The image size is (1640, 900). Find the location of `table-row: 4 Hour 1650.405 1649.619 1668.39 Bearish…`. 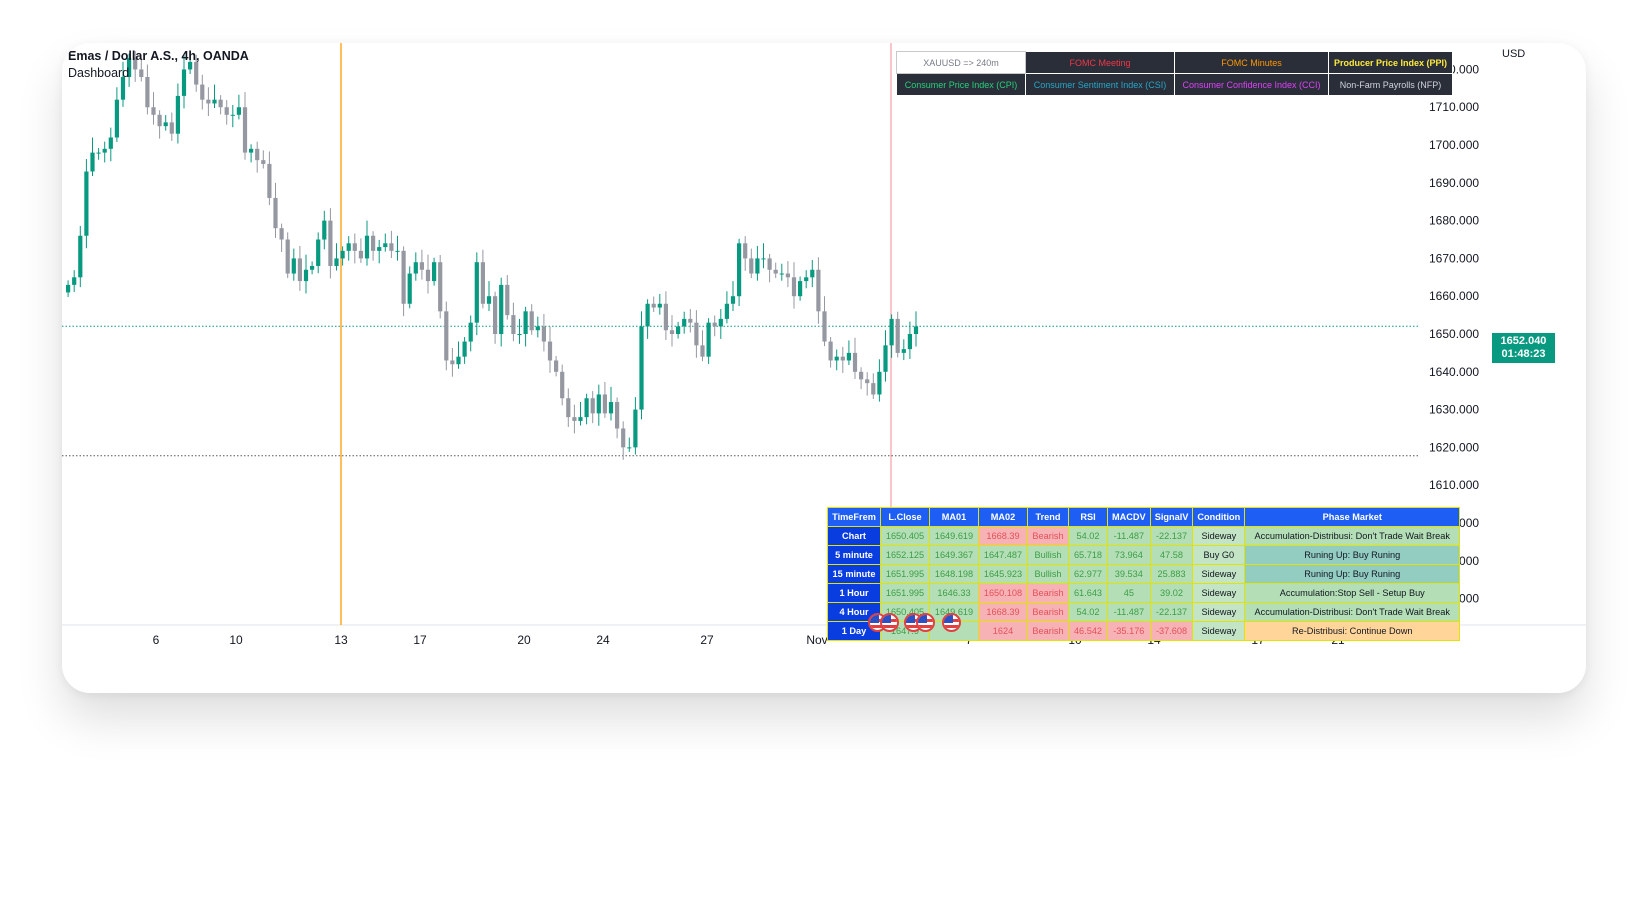

table-row: 4 Hour 1650.405 1649.619 1668.39 Bearish… is located at coordinates (1144, 612).